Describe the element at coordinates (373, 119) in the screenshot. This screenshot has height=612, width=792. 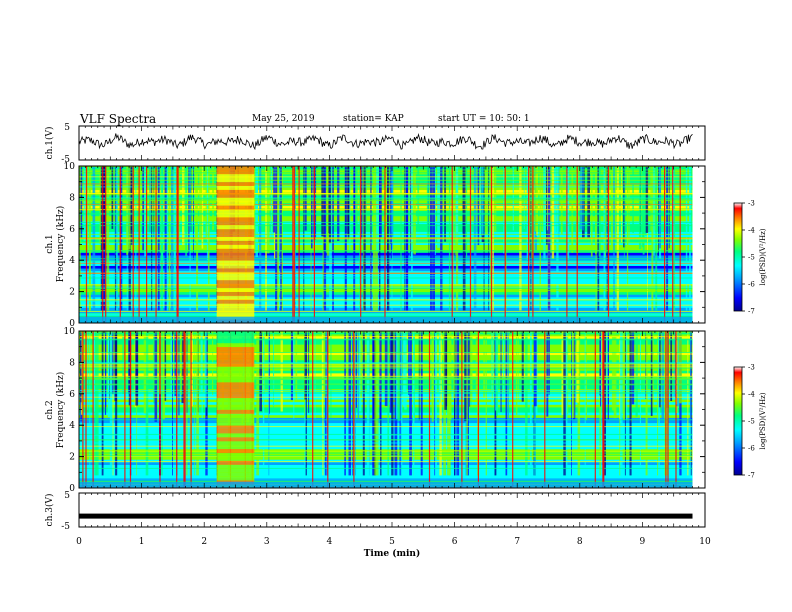
I see `station-label: station= KAP` at that location.